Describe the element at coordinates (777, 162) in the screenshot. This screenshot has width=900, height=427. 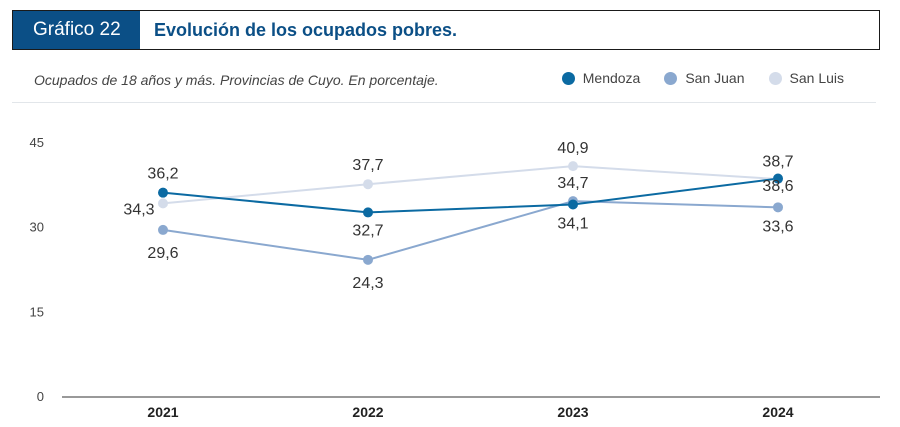
I see `data-label: 38,7` at that location.